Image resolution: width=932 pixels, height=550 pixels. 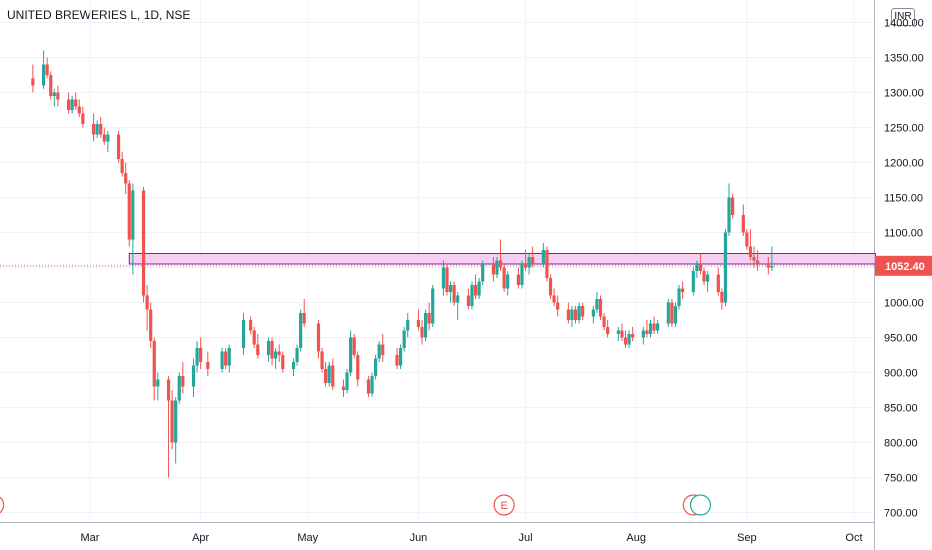 I want to click on dividend-event-icon, so click(x=700, y=505).